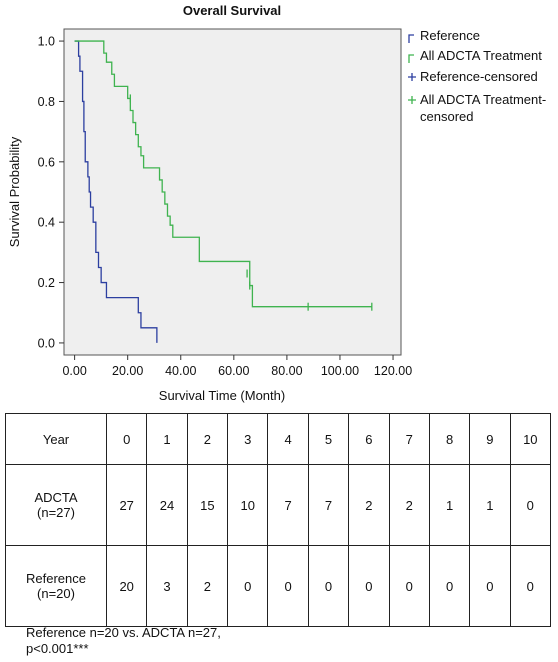 This screenshot has width=558, height=662. I want to click on row-label-line: (n=20), so click(56, 593).